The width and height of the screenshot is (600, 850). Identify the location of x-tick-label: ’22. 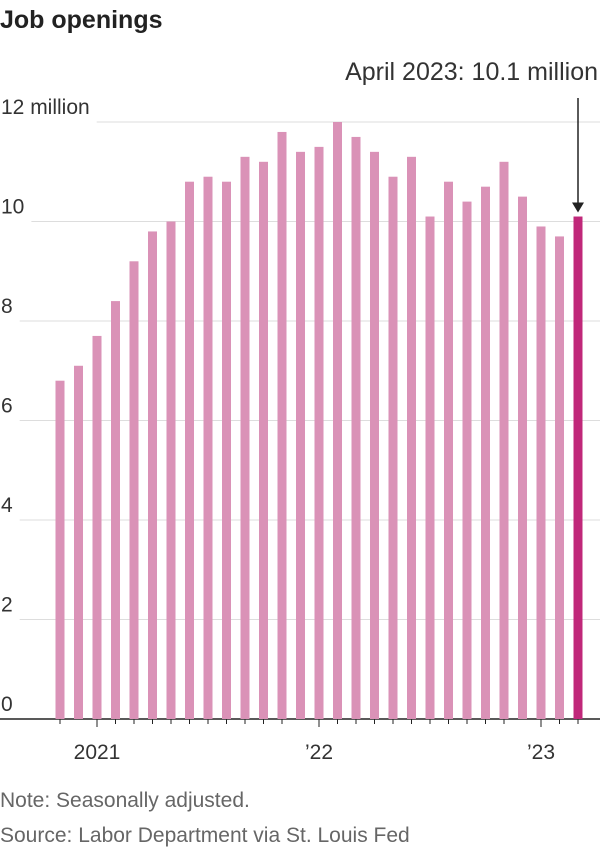
(319, 752).